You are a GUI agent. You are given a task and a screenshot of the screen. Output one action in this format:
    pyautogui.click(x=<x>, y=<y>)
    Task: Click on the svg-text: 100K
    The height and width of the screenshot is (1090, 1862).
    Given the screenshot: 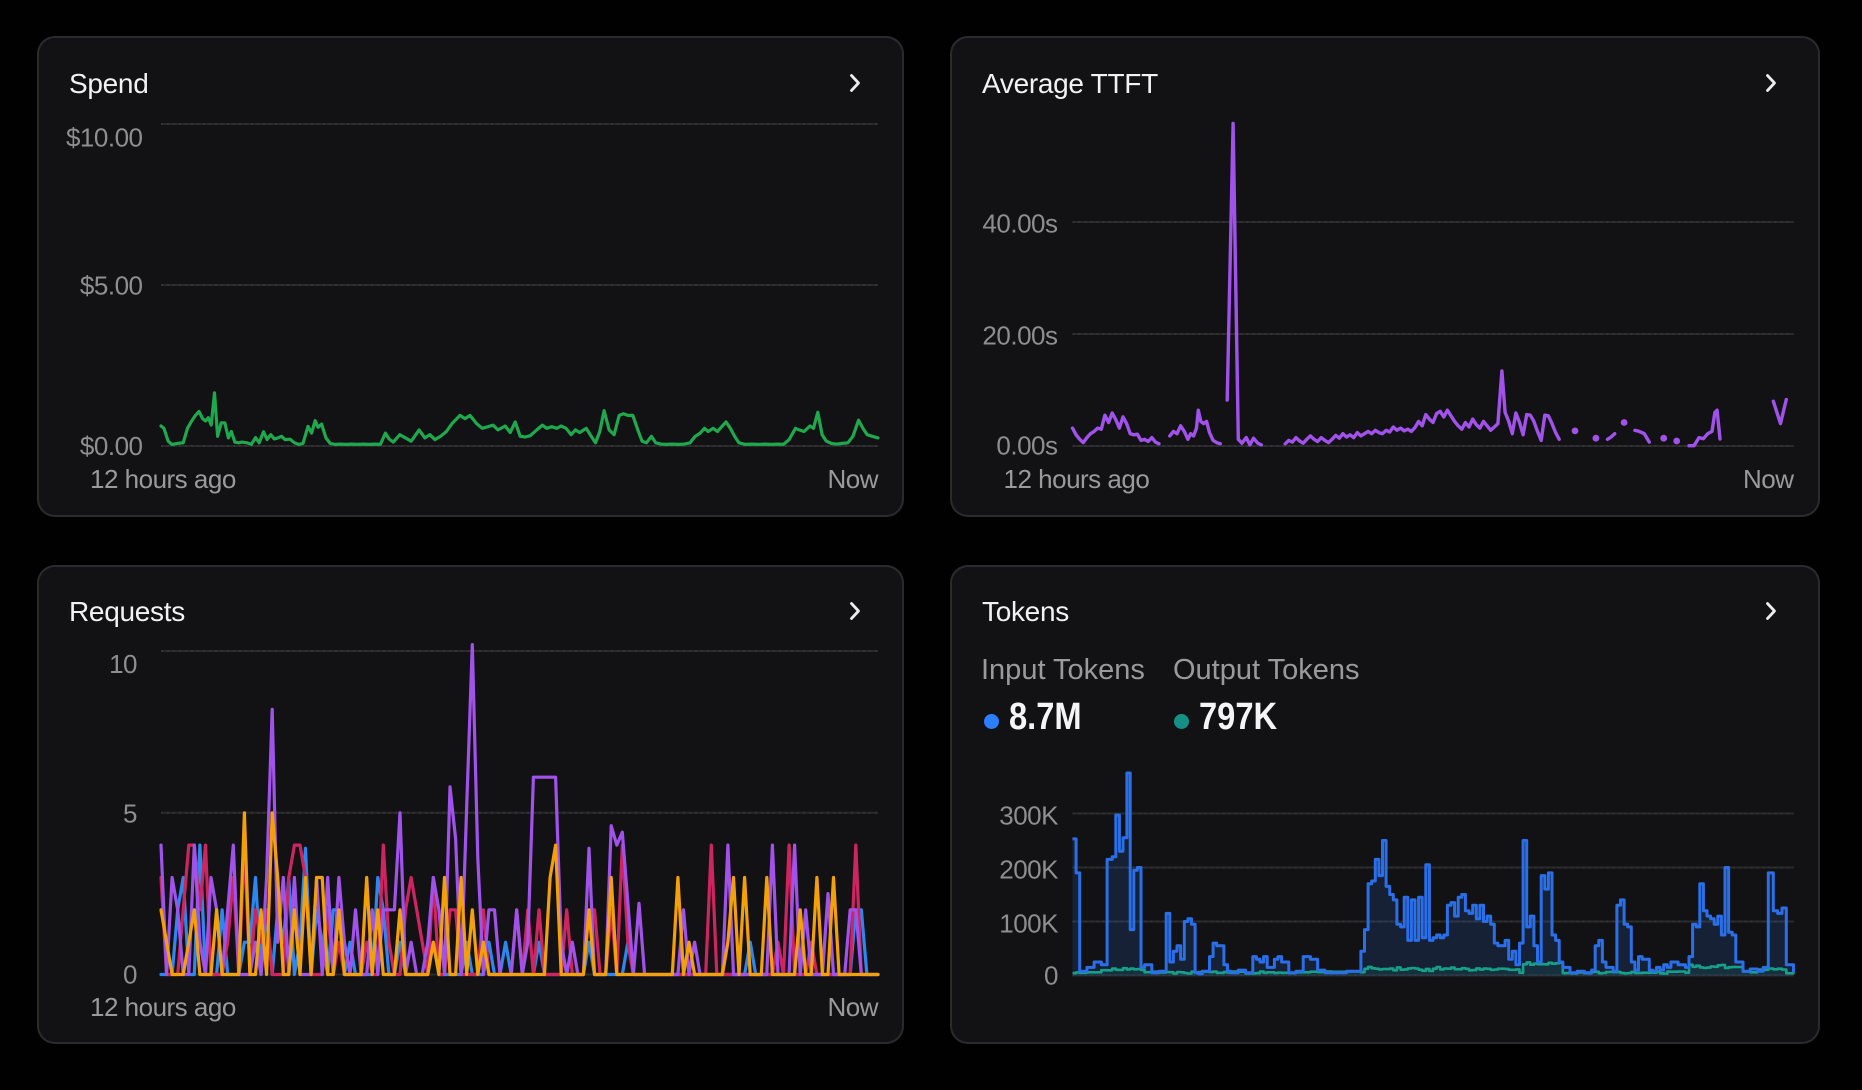 What is the action you would take?
    pyautogui.click(x=1029, y=924)
    